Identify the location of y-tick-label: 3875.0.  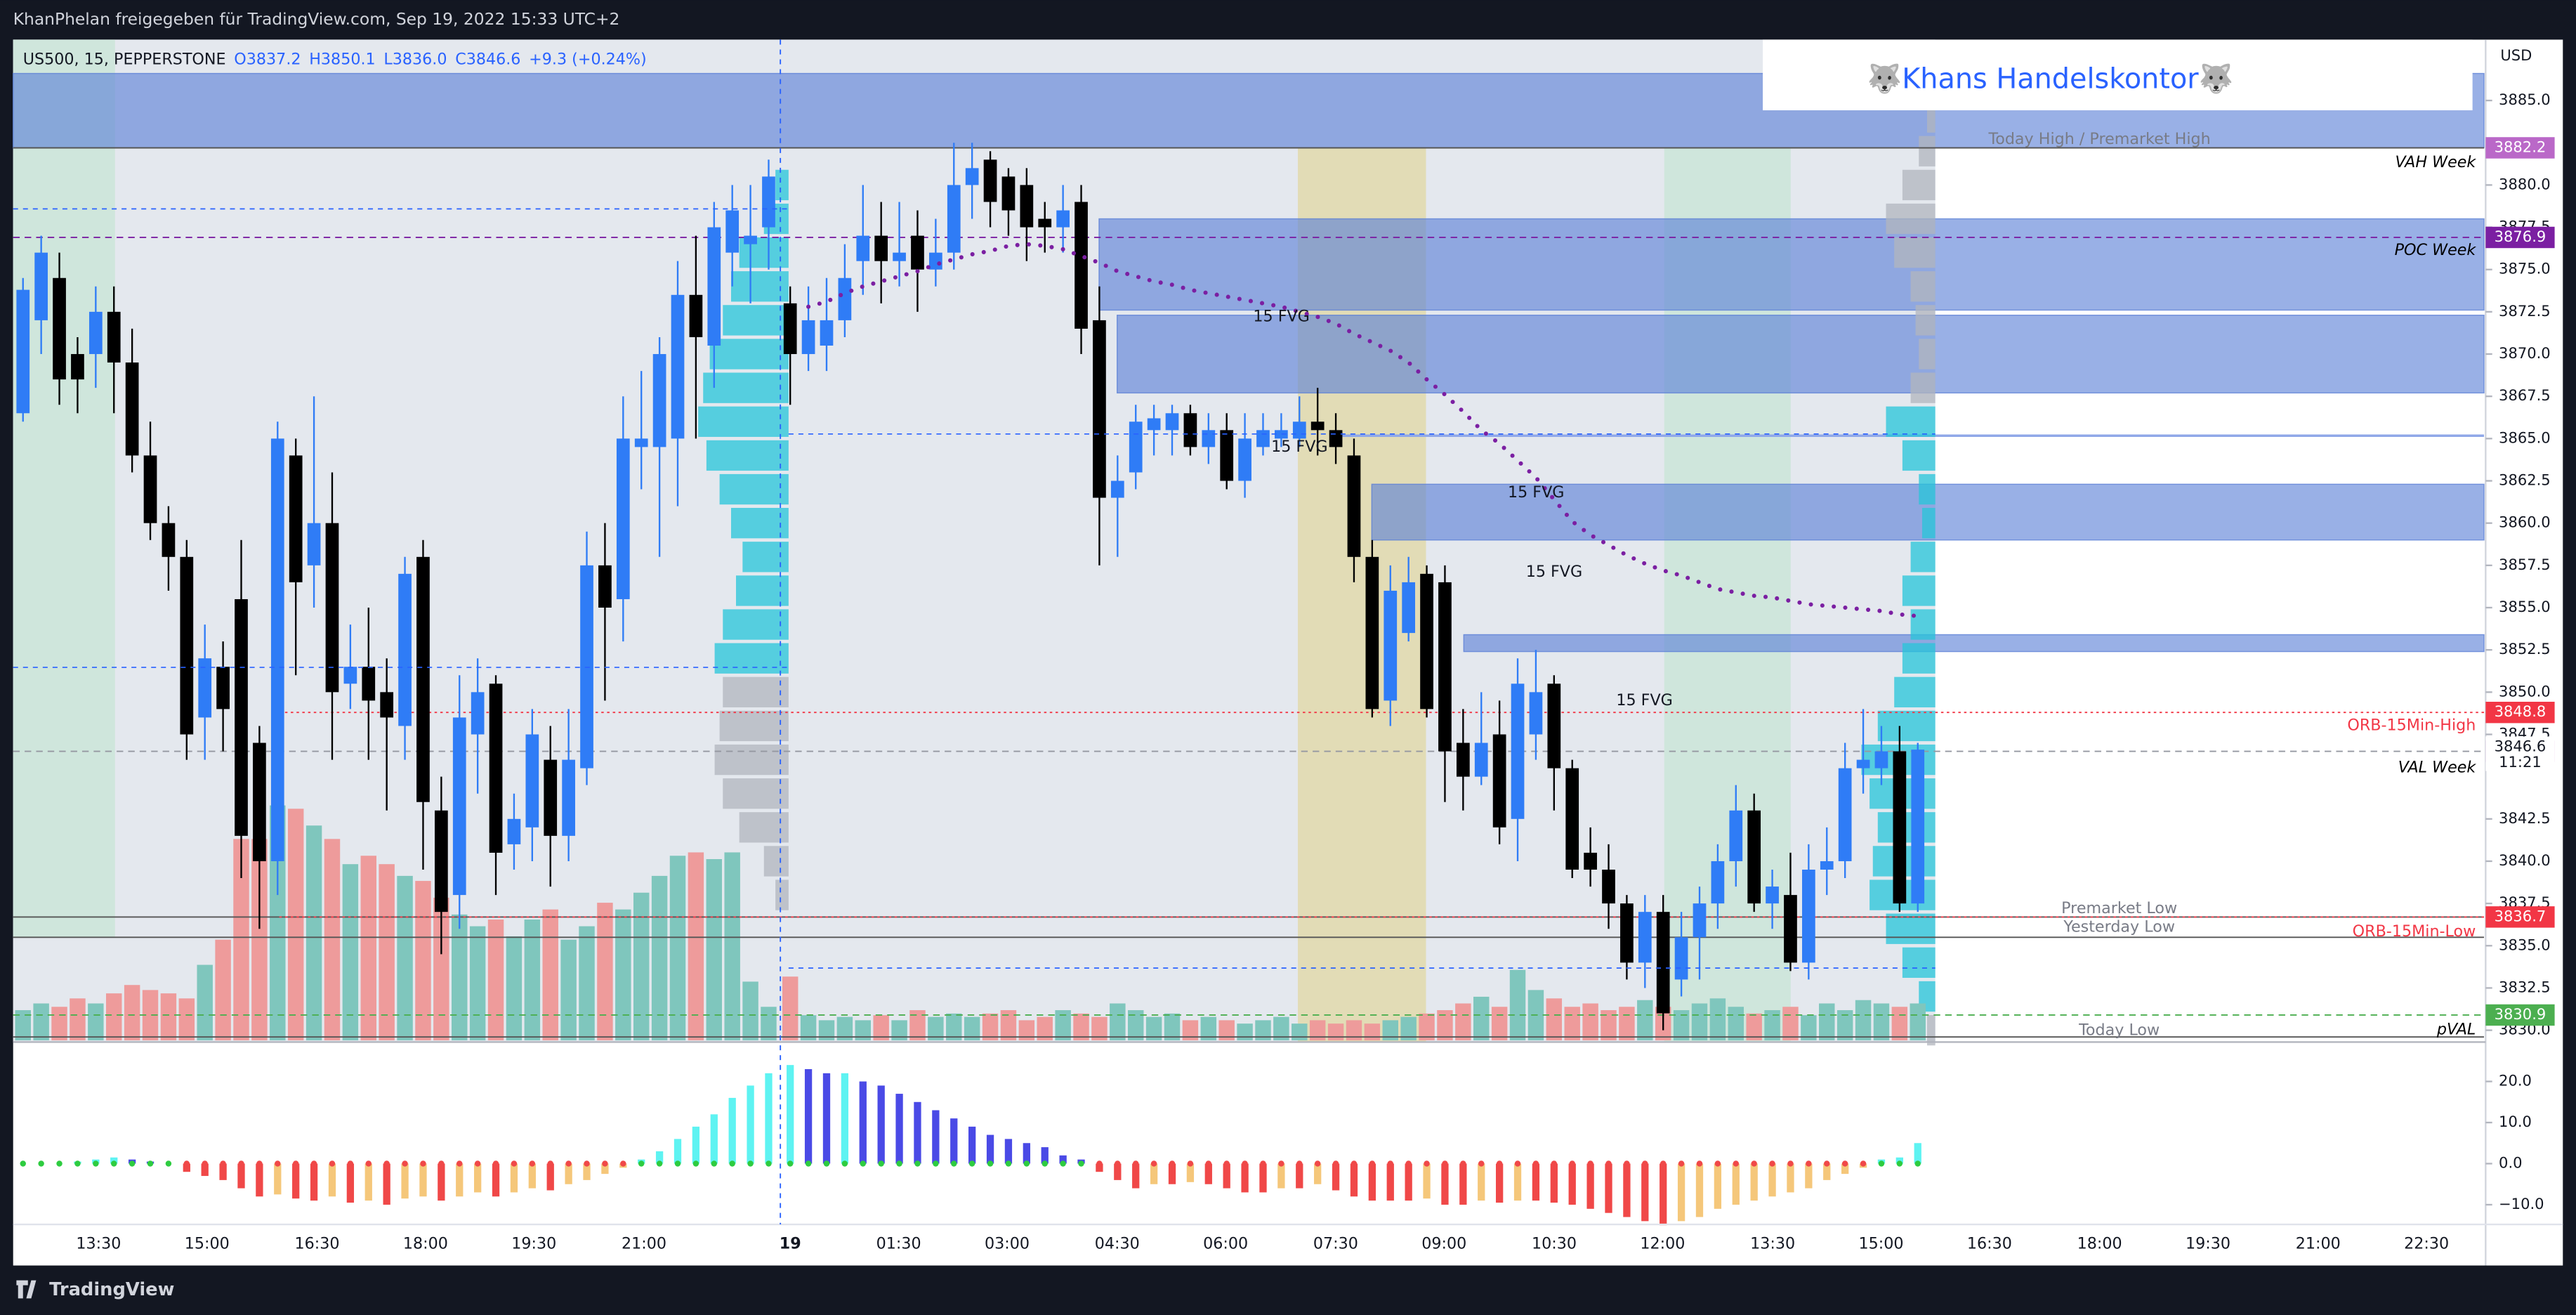
(2525, 268).